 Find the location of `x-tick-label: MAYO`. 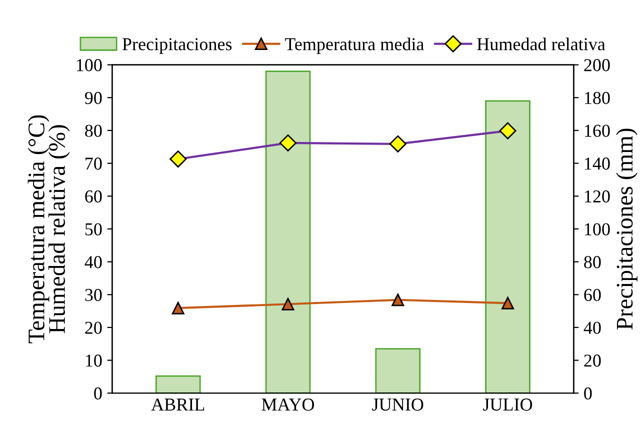

x-tick-label: MAYO is located at coordinates (288, 404).